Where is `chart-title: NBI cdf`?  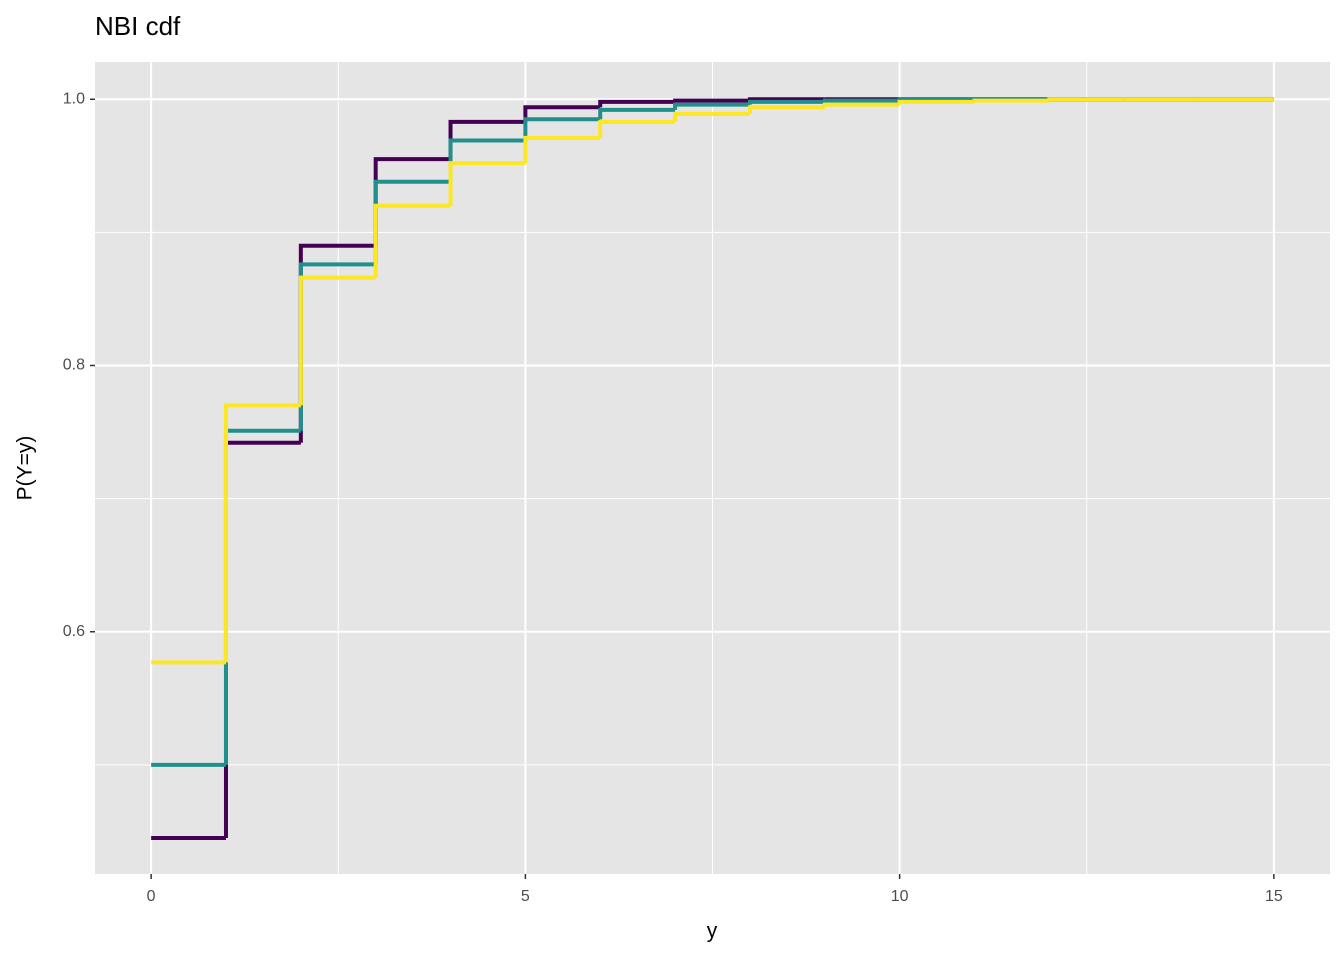
chart-title: NBI cdf is located at coordinates (138, 26).